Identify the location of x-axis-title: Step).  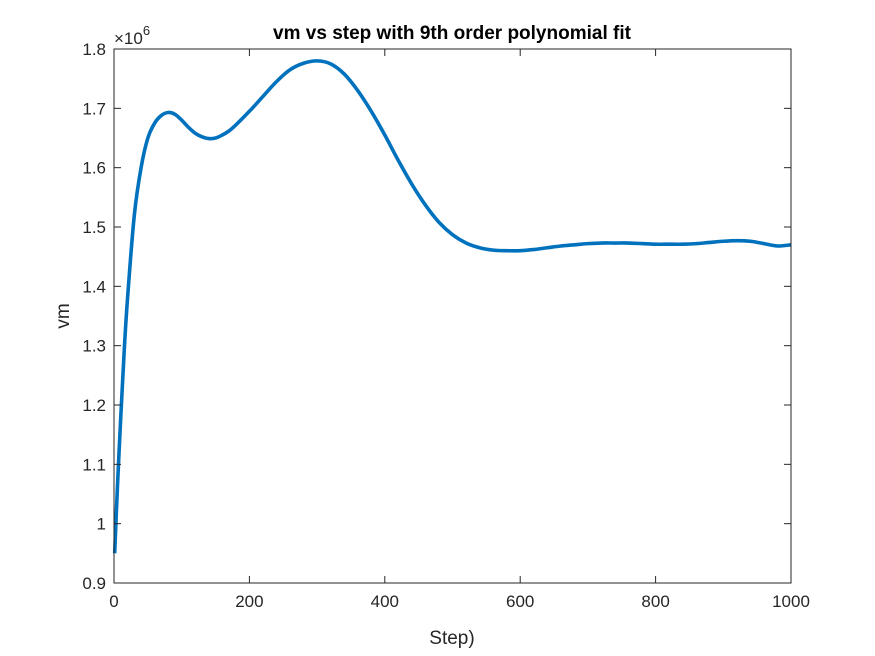
(451, 638).